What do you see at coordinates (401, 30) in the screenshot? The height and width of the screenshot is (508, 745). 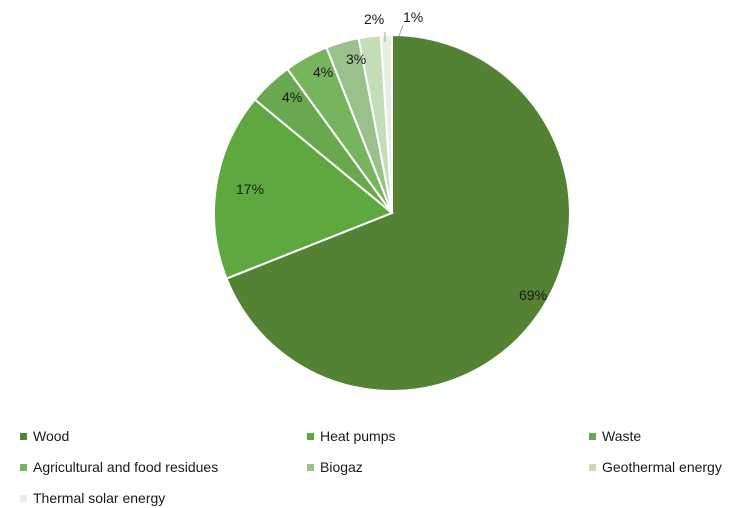 I see `leader-line` at bounding box center [401, 30].